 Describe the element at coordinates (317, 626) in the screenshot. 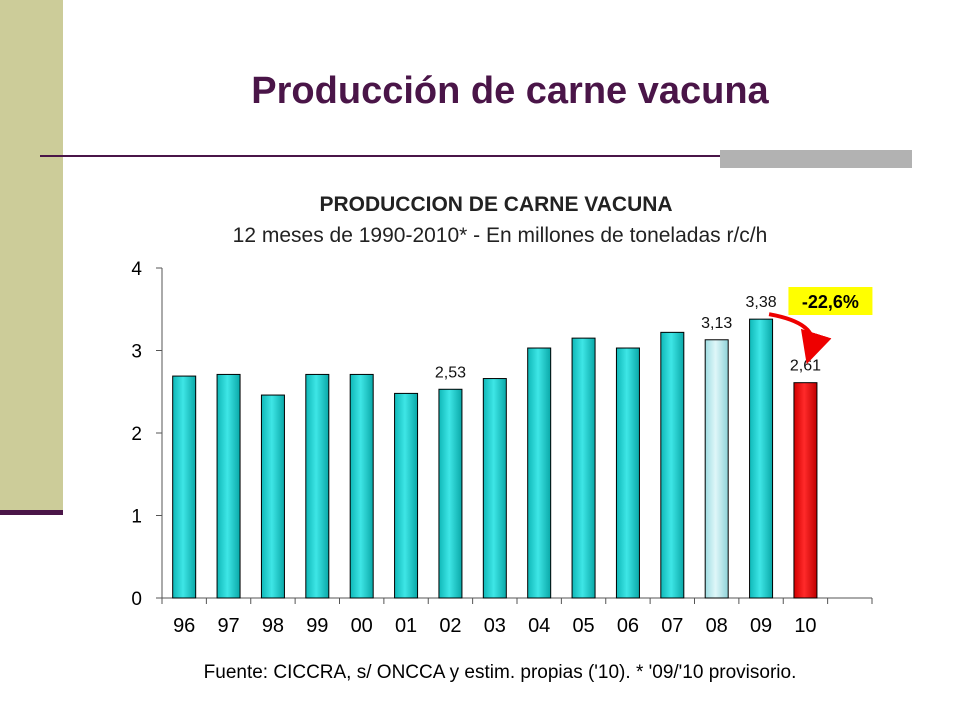

I see `x-tick-label: 99` at that location.